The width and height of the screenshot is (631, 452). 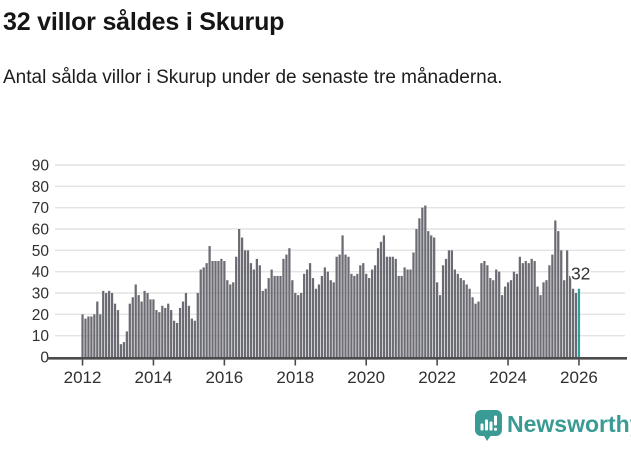 What do you see at coordinates (366, 377) in the screenshot?
I see `x-axis-tick-label: 2020` at bounding box center [366, 377].